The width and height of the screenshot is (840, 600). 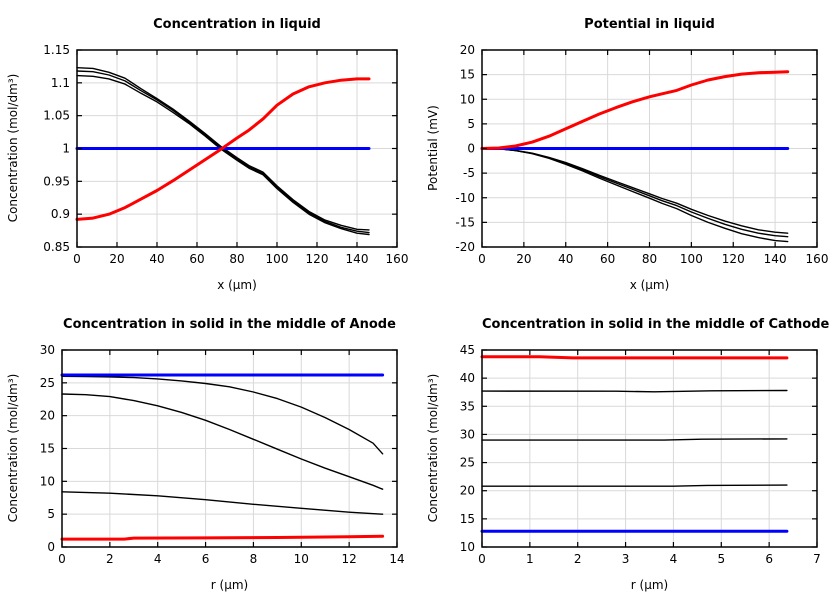 What do you see at coordinates (237, 24) in the screenshot?
I see `chart-title: Concentration in liquid` at bounding box center [237, 24].